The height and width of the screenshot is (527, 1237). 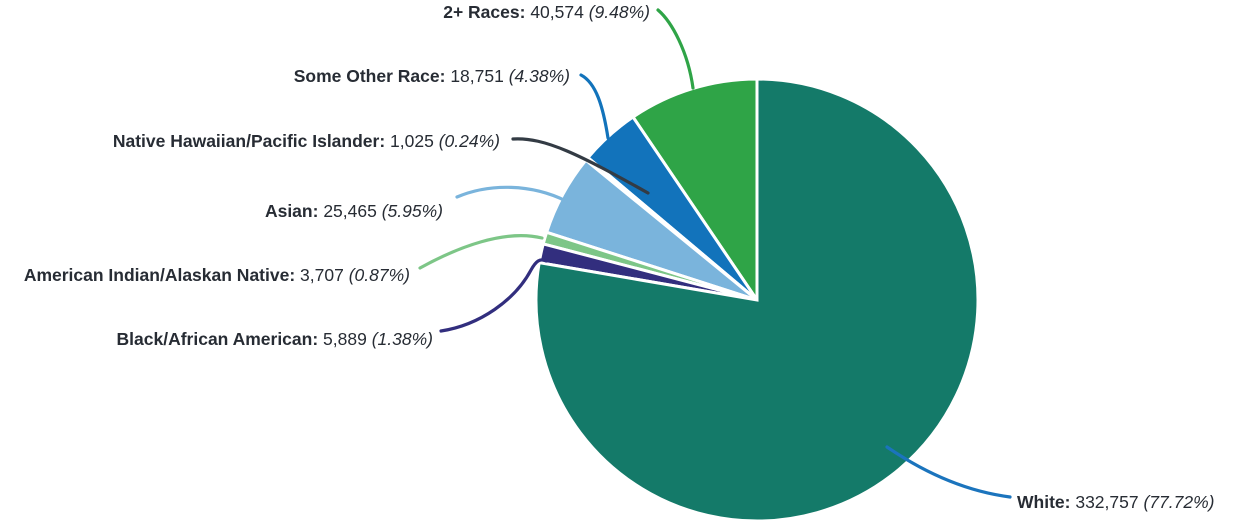 I want to click on callout-two-plus-races: 2+ Races: 40,574 (9.48%), so click(x=546, y=12).